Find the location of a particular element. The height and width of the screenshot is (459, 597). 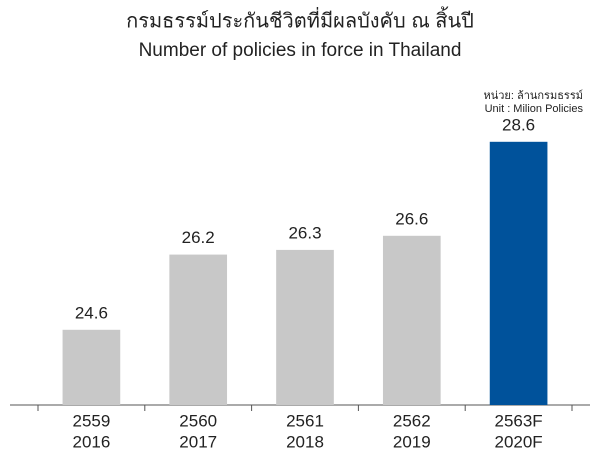

x-tick-label: 2560 is located at coordinates (198, 420).